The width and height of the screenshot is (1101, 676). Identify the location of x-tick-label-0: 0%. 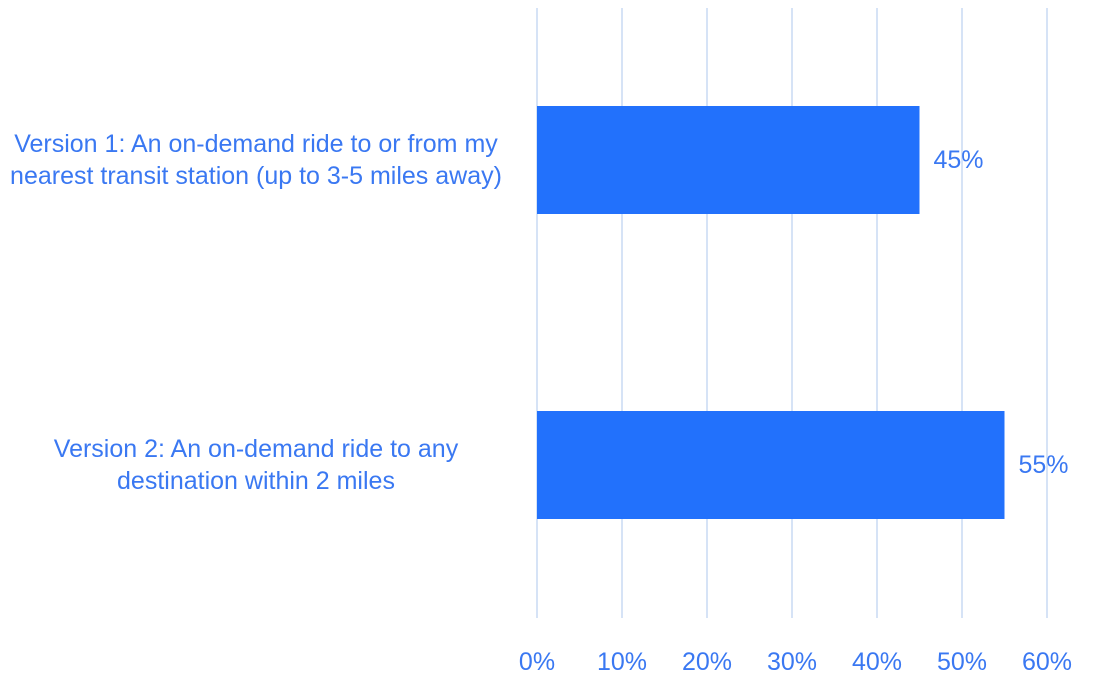
(537, 662).